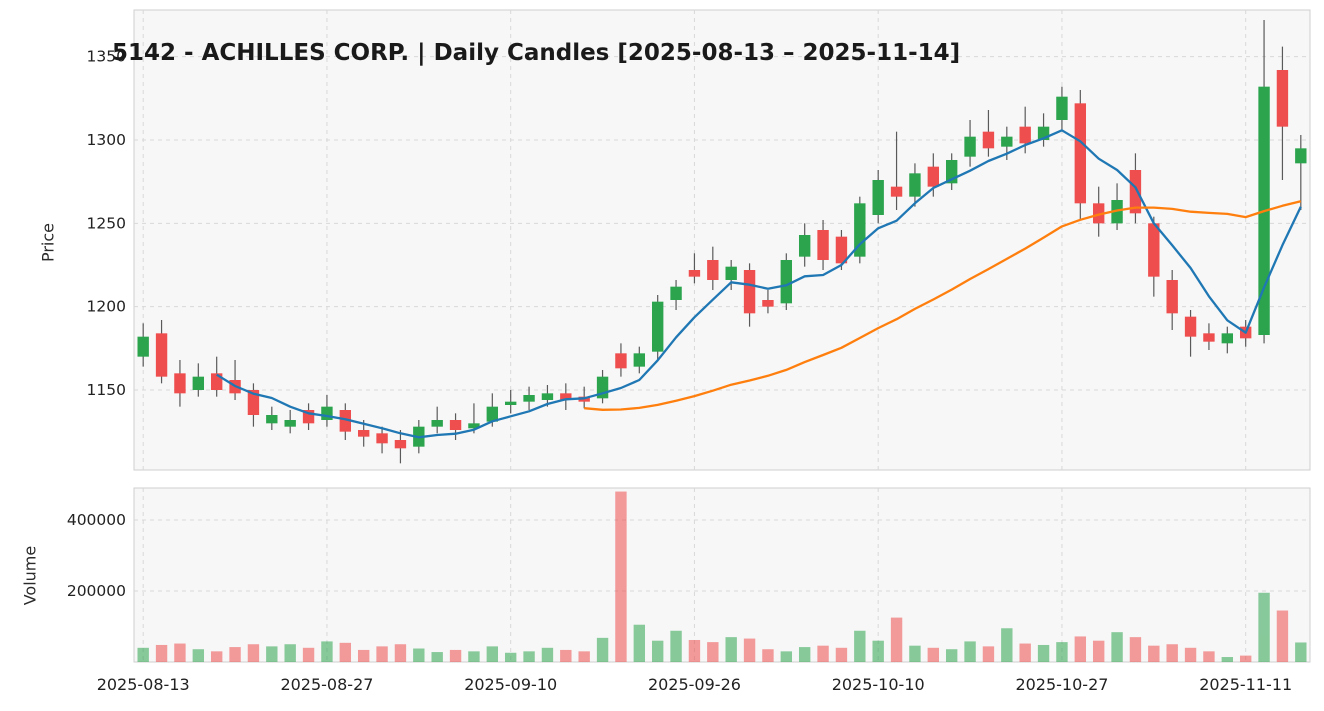  I want to click on date-tick-label: 2025-10-10, so click(878, 684).